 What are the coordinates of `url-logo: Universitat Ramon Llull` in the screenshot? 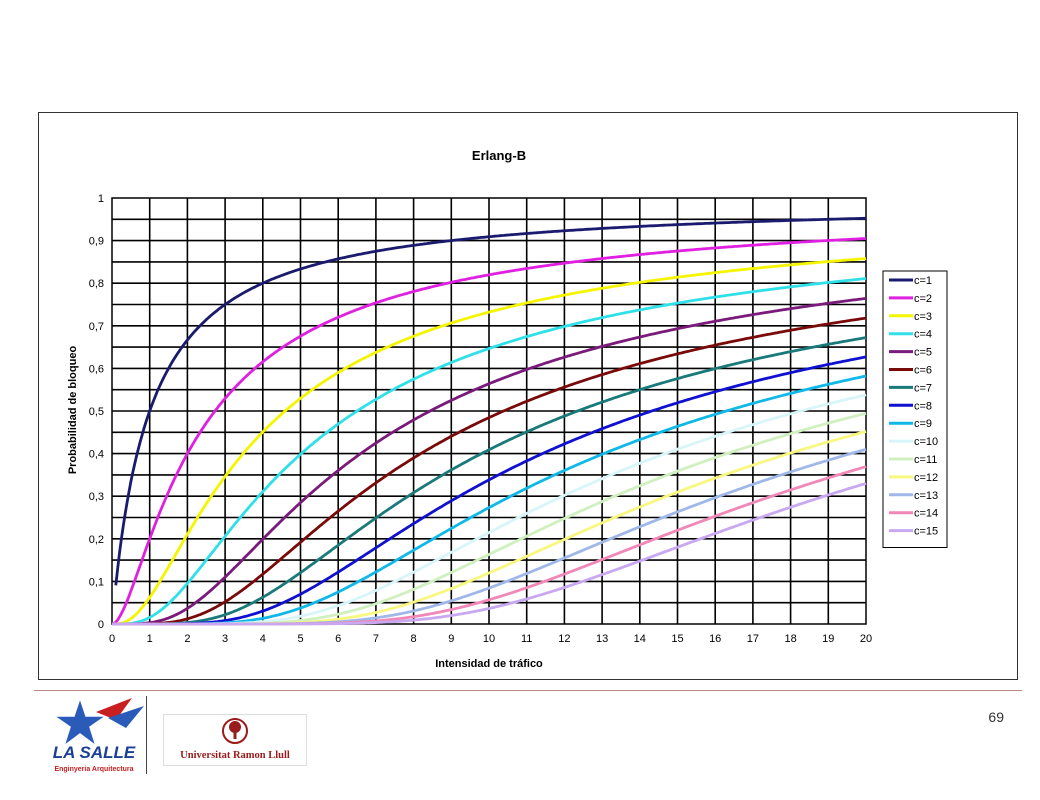 It's located at (235, 740).